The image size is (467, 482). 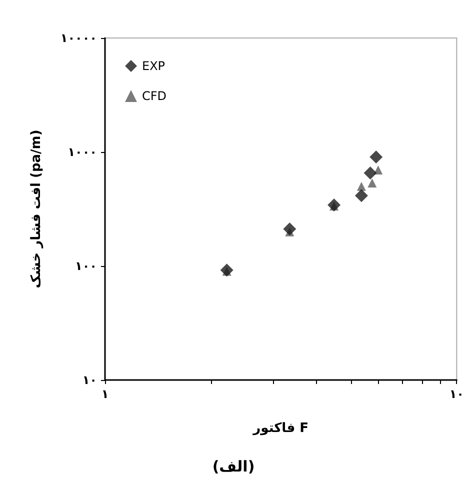 What do you see at coordinates (154, 66) in the screenshot?
I see `legend-label: EXP` at bounding box center [154, 66].